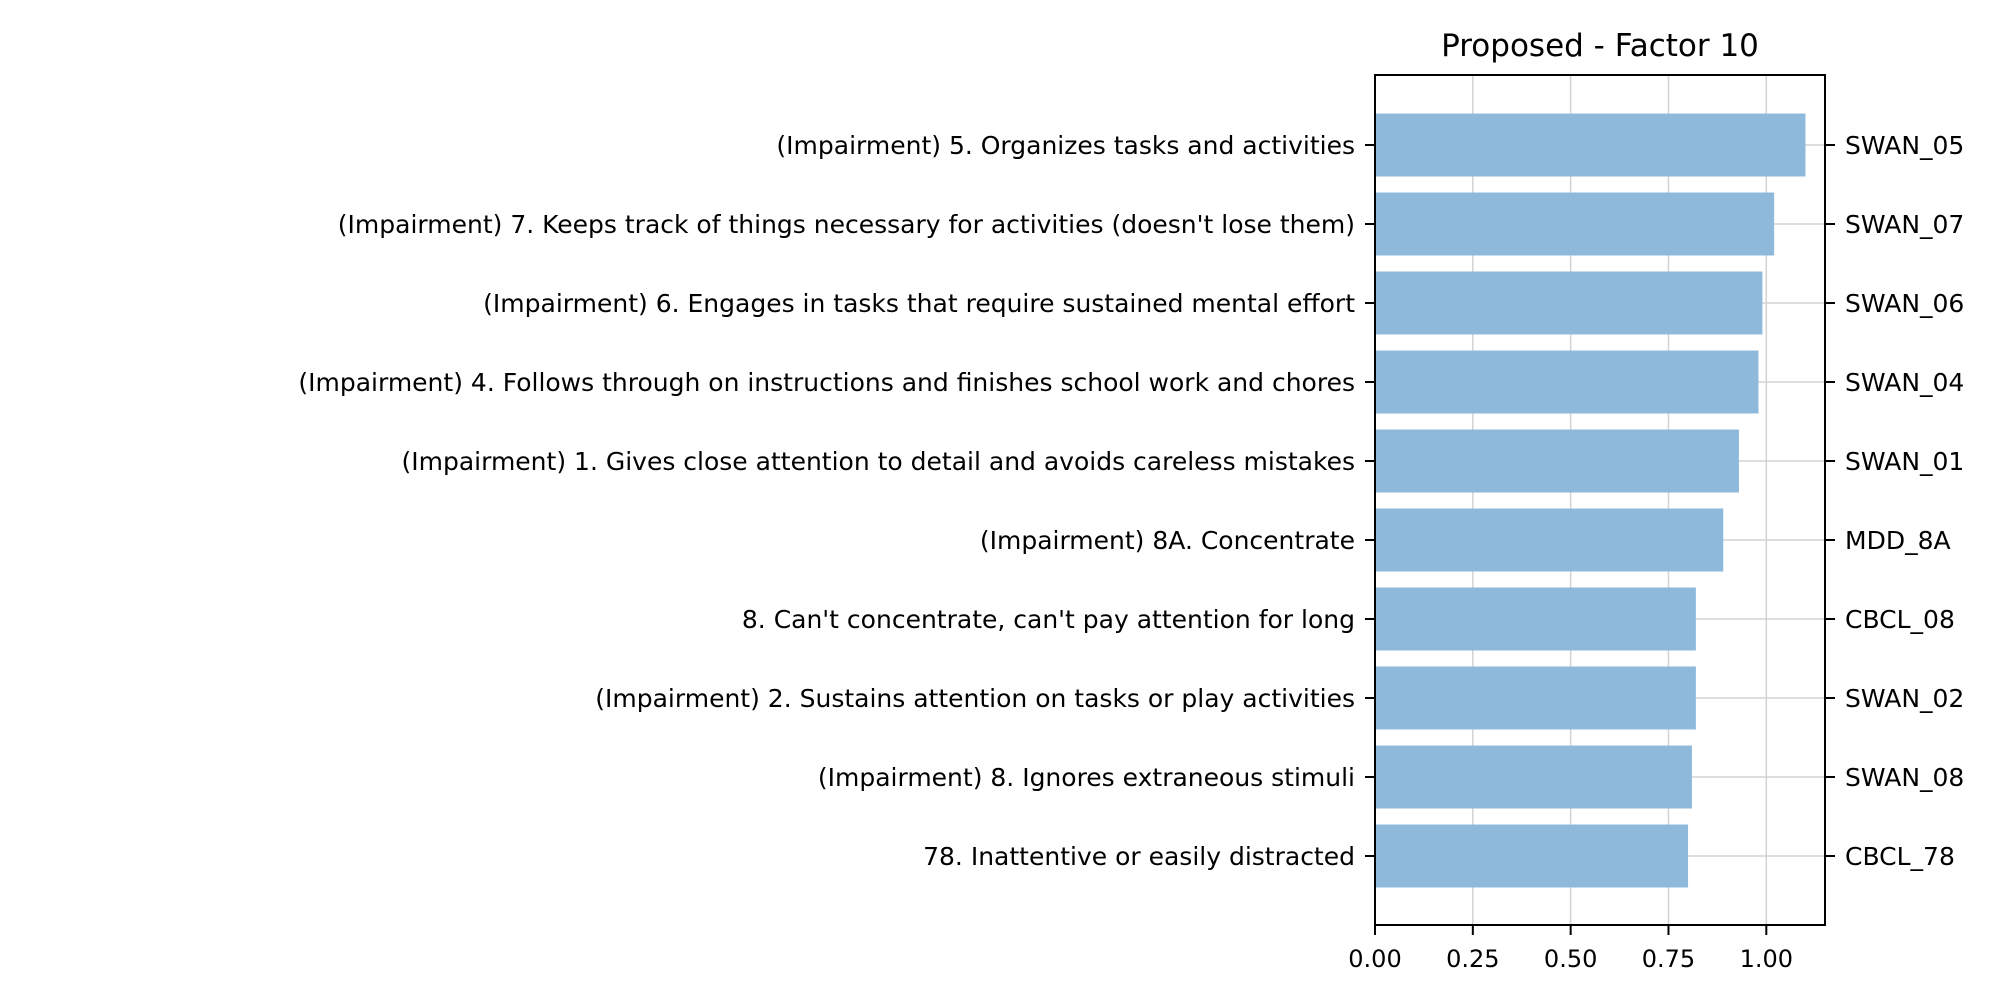  I want to click on right-code-label: SWAN_07, so click(1904, 224).